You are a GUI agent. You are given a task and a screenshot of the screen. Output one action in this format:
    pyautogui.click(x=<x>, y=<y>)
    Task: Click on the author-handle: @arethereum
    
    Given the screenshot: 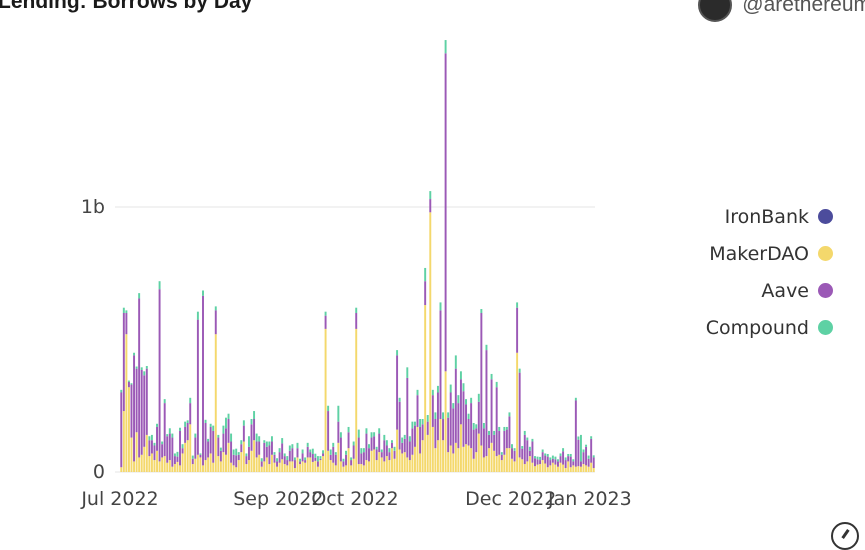 What is the action you would take?
    pyautogui.click(x=803, y=8)
    